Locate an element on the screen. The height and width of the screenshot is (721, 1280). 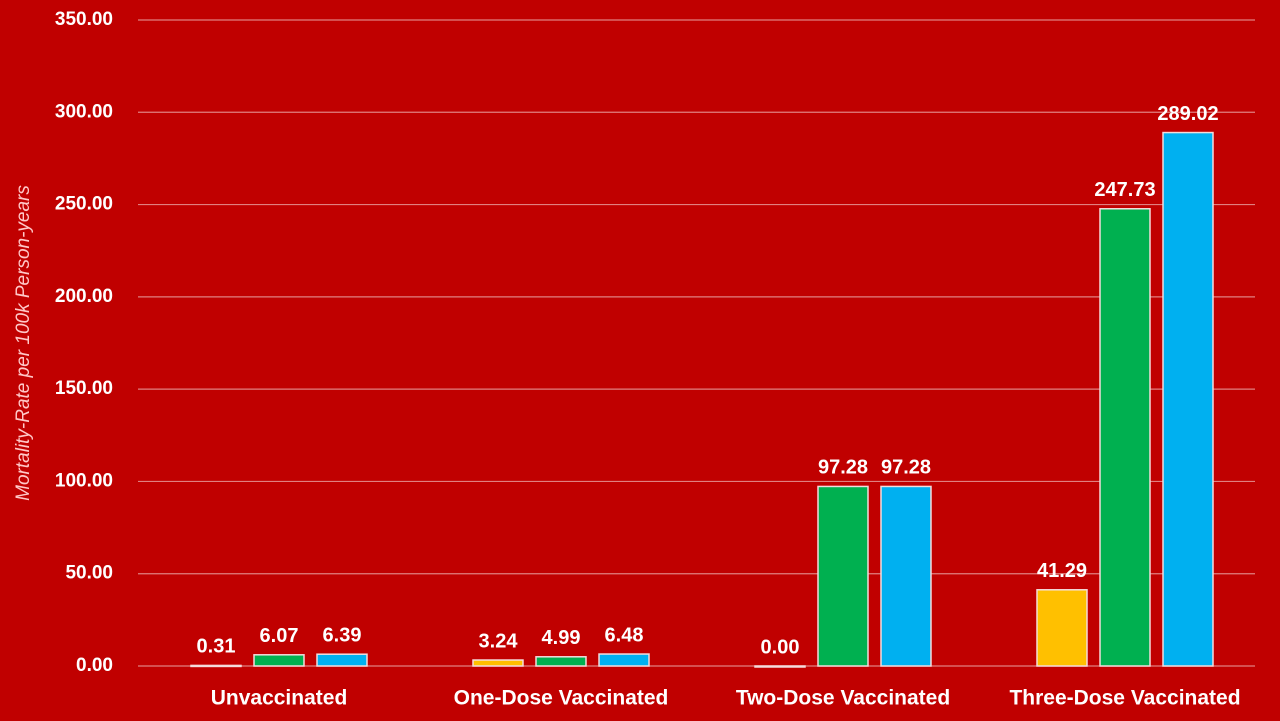
data-label: 0.00 is located at coordinates (780, 647).